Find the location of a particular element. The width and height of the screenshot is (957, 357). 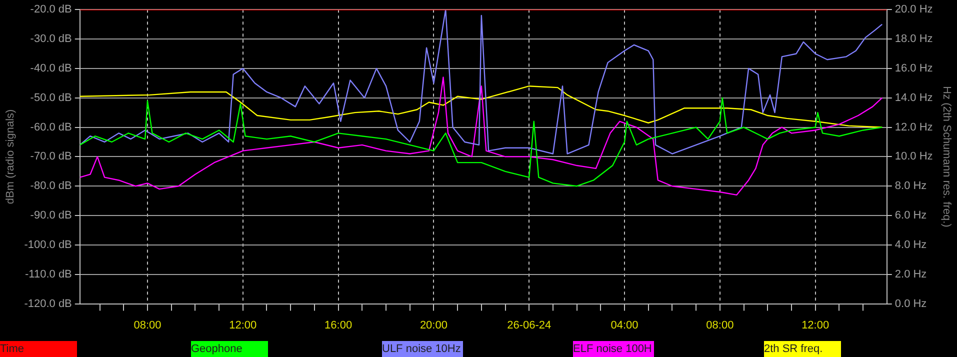

y-tick-label: -120.0 dB is located at coordinates (48, 304).